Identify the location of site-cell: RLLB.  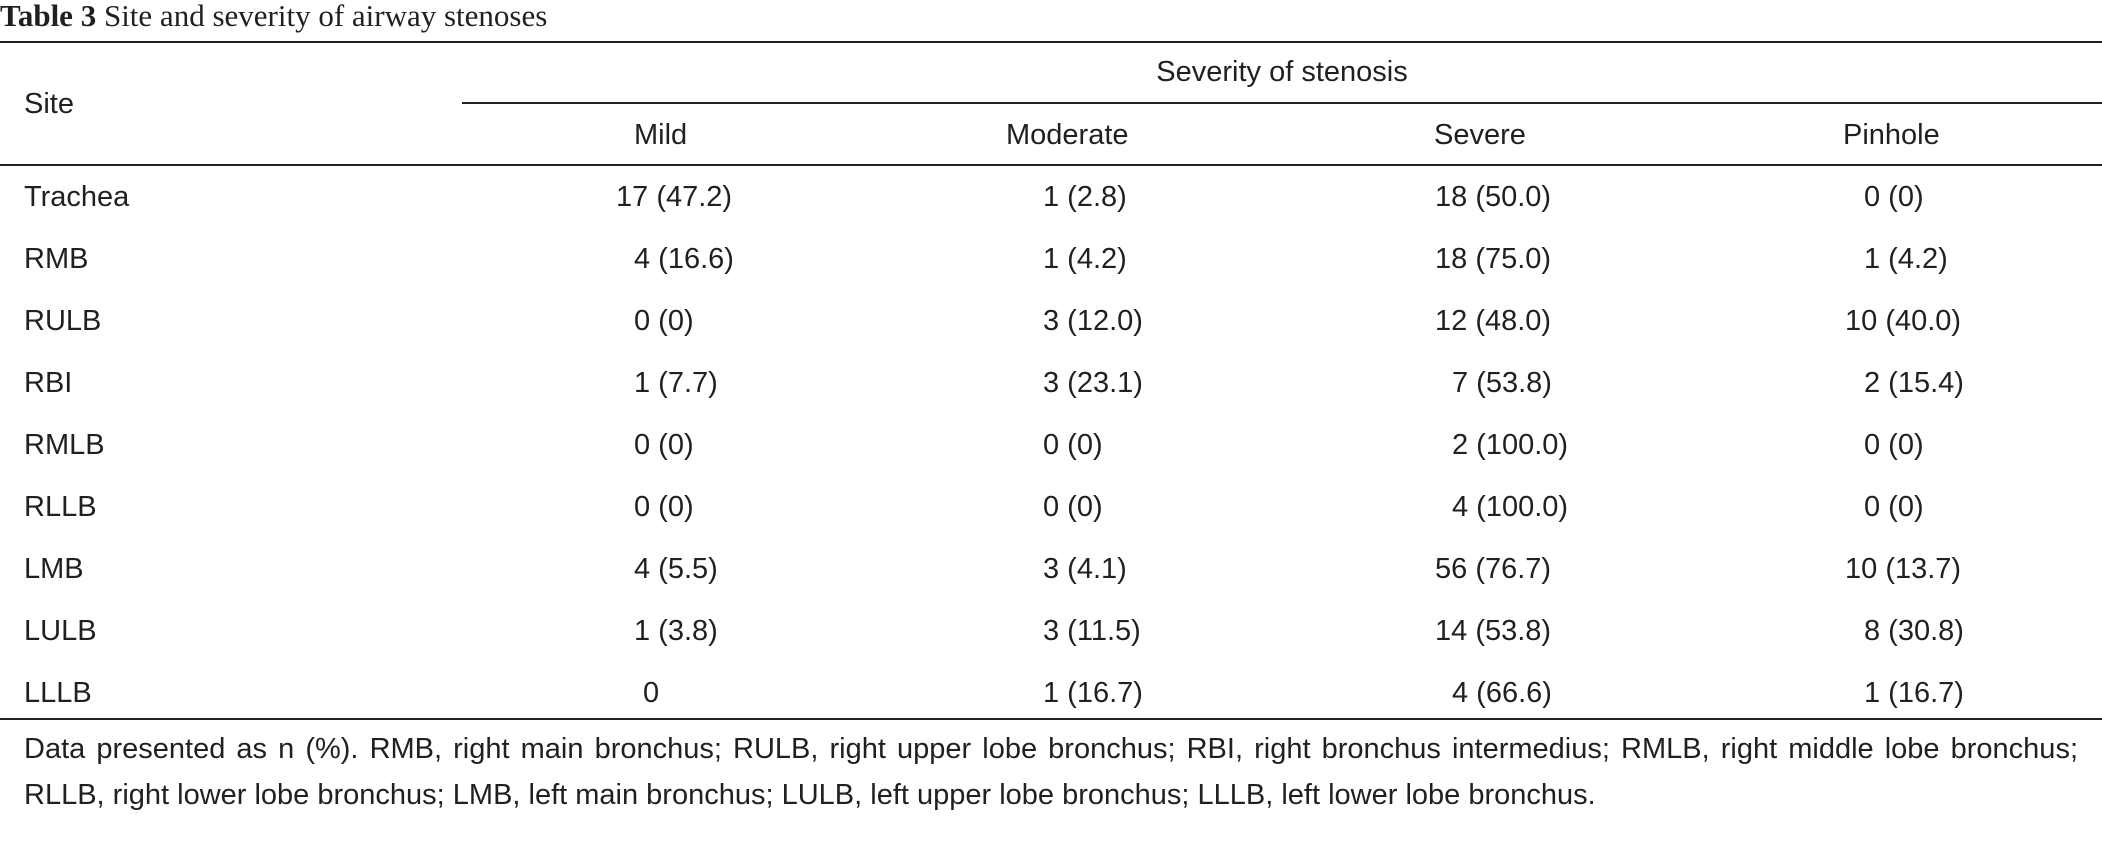
(60, 507).